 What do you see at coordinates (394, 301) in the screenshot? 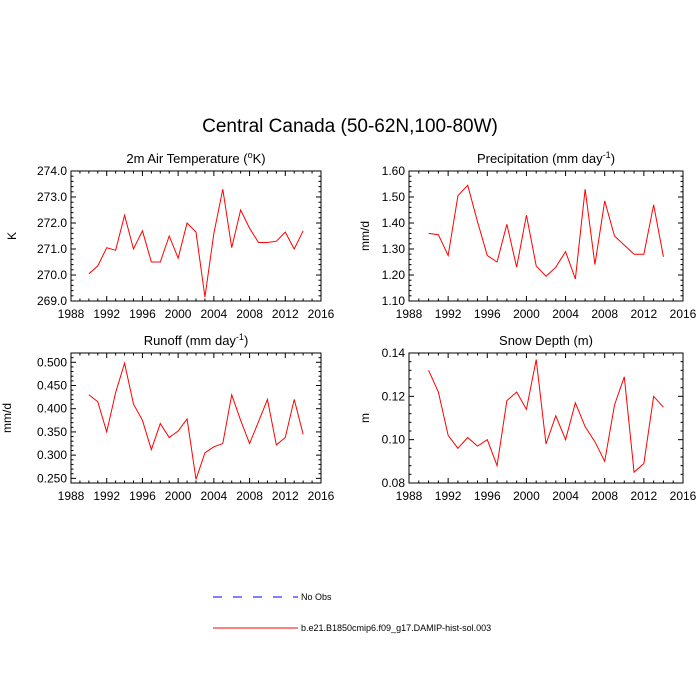
I see `y-tick-label: 1.10` at bounding box center [394, 301].